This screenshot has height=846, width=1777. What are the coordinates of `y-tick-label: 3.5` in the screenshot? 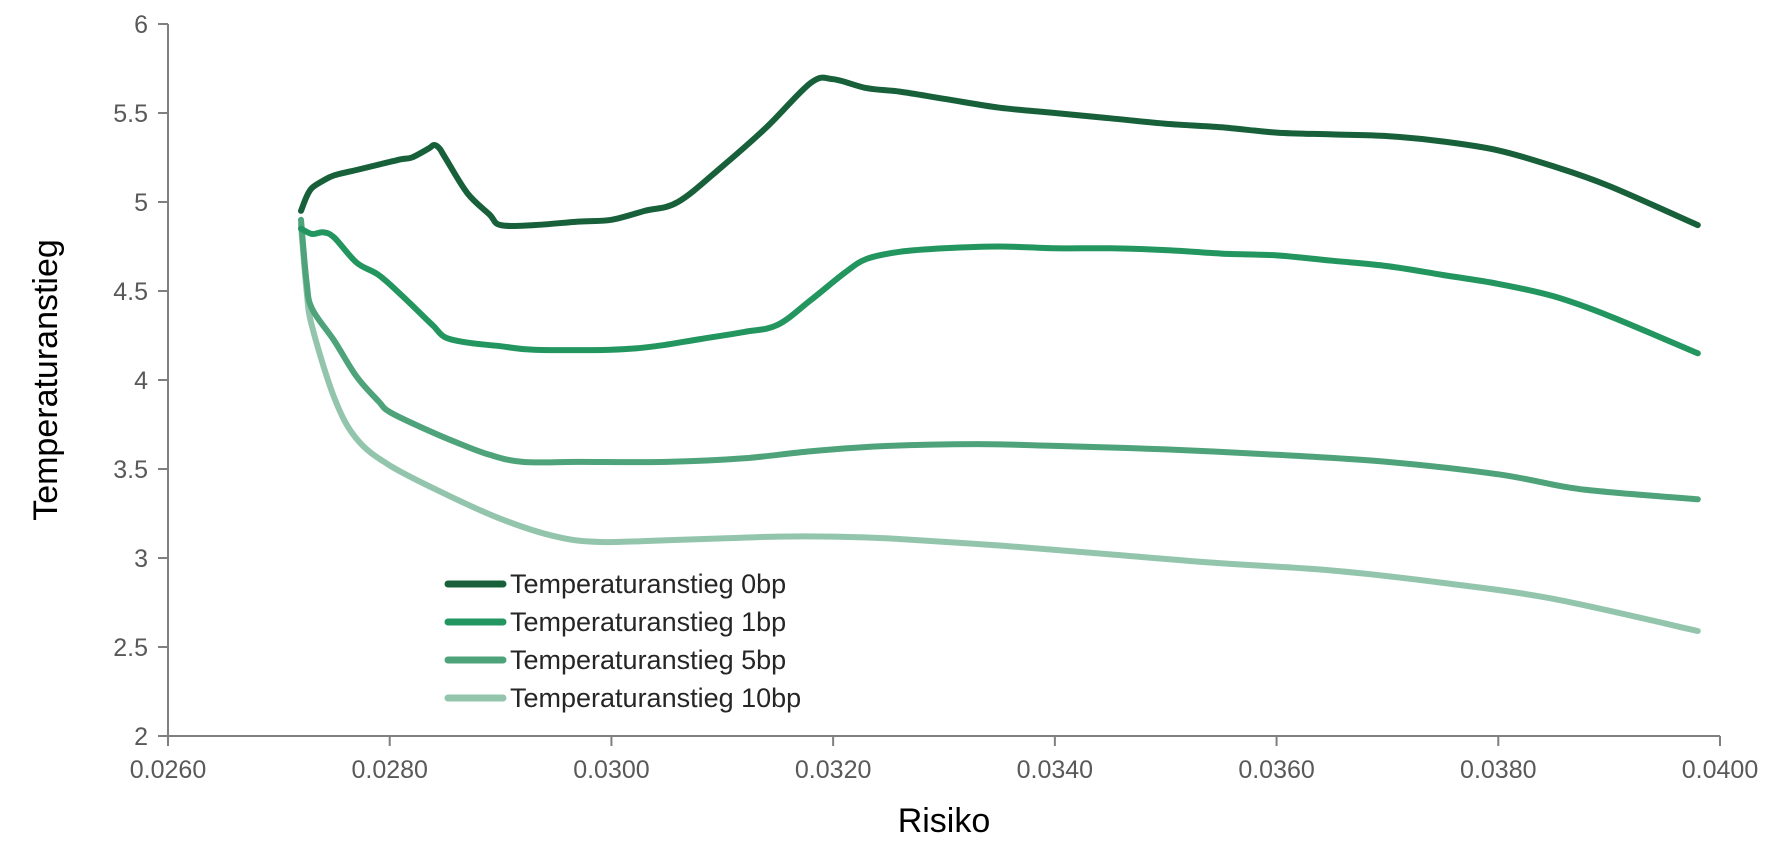 It's located at (130, 470).